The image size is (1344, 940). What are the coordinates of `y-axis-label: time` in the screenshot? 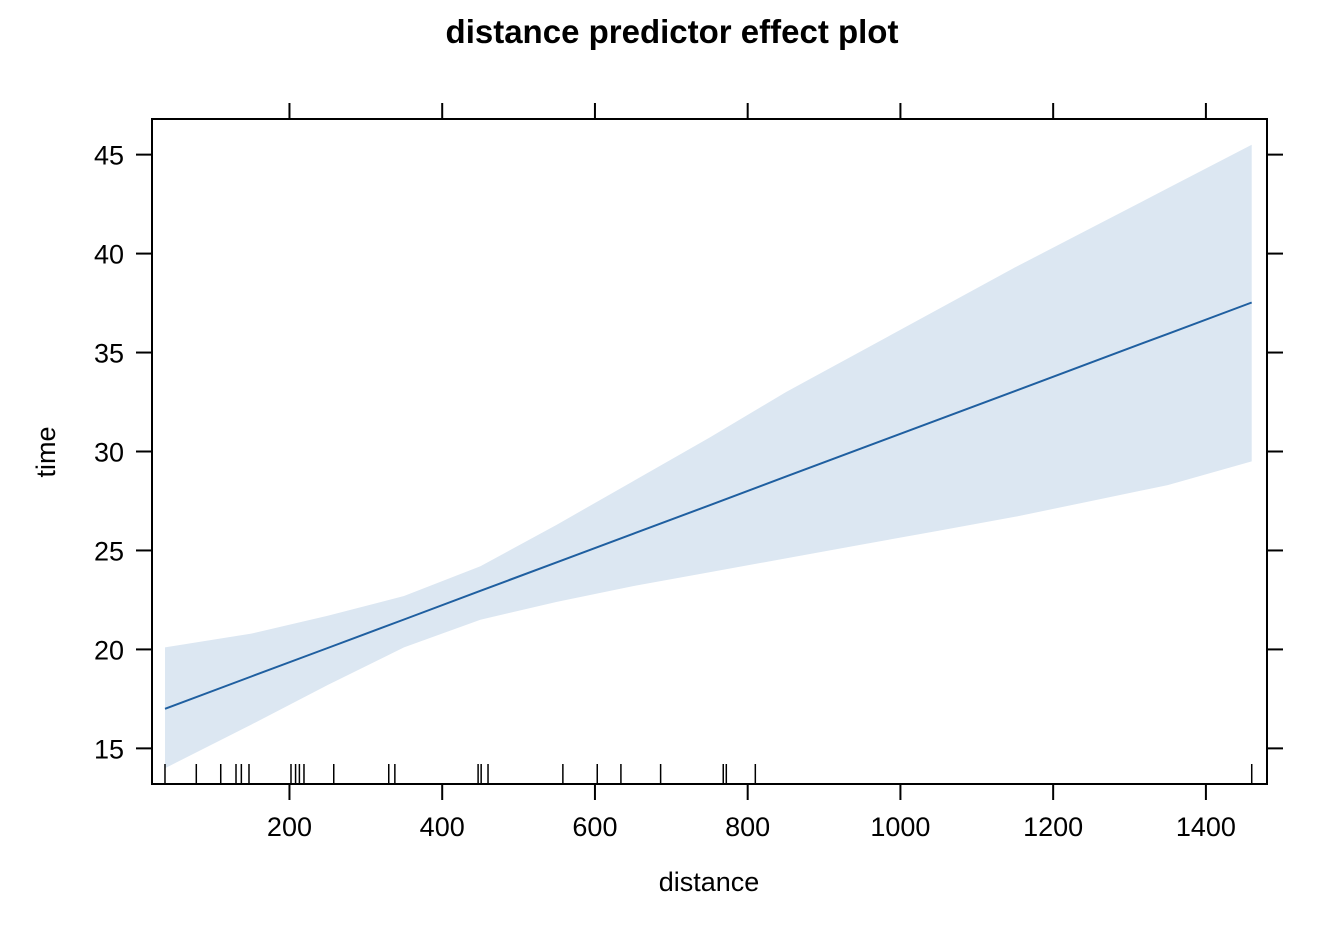 It's located at (46, 451).